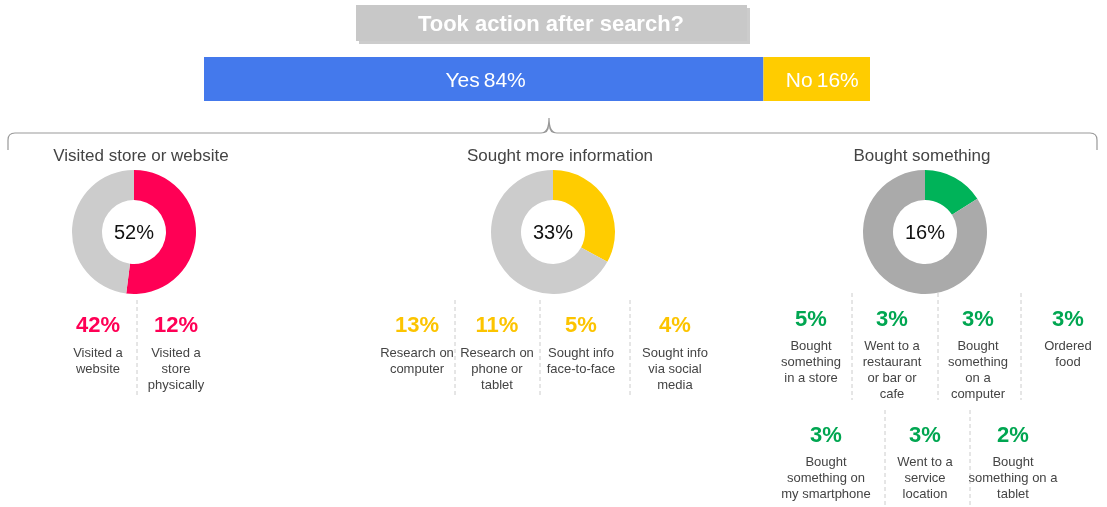  What do you see at coordinates (497, 324) in the screenshot?
I see `data-label: 11%` at bounding box center [497, 324].